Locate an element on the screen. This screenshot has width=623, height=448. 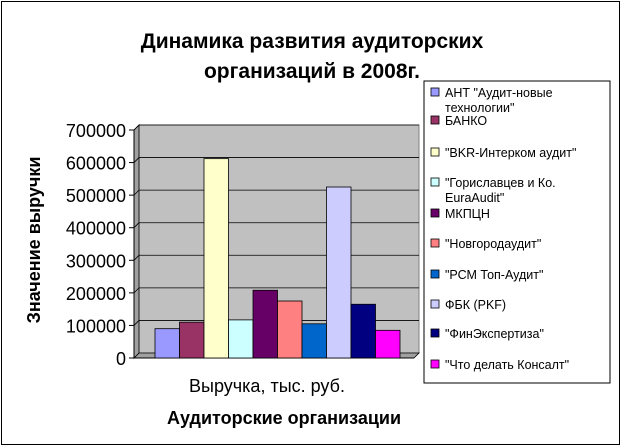
y-tick-label: 100000 is located at coordinates (96, 326).